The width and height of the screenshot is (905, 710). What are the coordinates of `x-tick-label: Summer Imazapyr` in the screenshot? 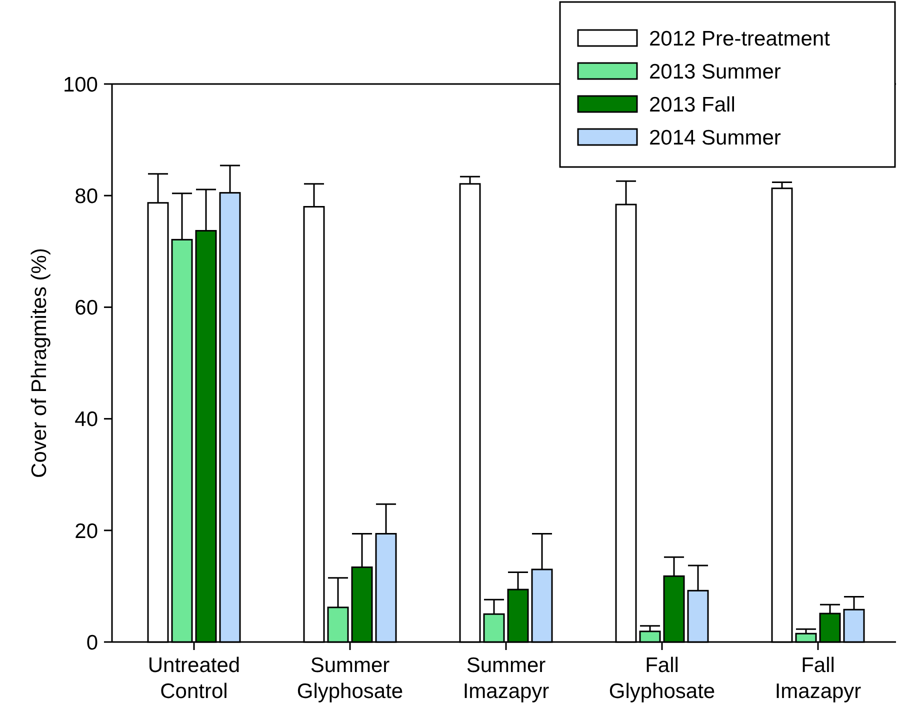 It's located at (506, 678).